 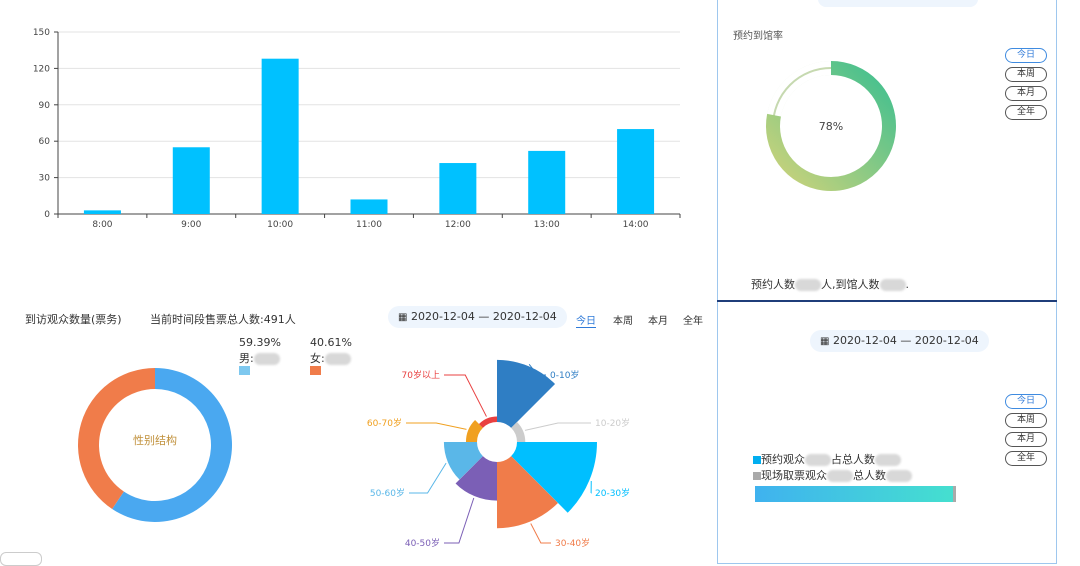 What do you see at coordinates (267, 359) in the screenshot?
I see `male-count-blurred` at bounding box center [267, 359].